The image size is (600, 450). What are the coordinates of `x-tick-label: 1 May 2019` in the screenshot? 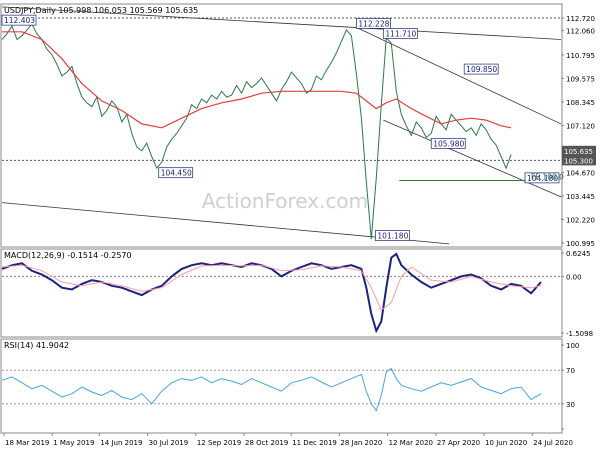 It's located at (73, 443).